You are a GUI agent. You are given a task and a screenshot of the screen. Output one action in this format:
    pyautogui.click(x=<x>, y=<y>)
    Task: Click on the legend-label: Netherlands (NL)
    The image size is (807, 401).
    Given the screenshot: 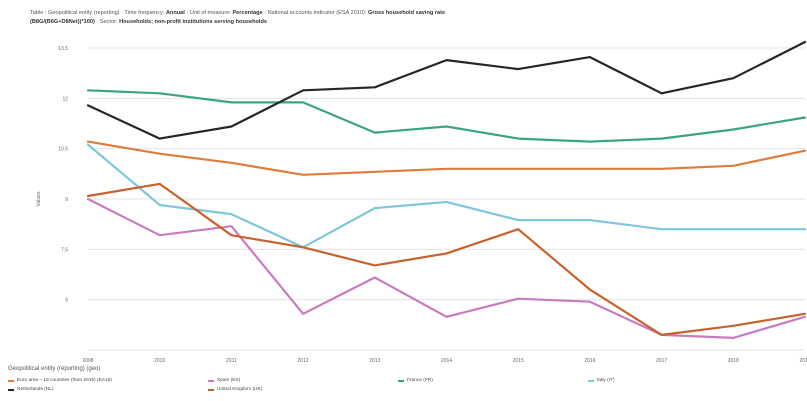 What is the action you would take?
    pyautogui.click(x=35, y=389)
    